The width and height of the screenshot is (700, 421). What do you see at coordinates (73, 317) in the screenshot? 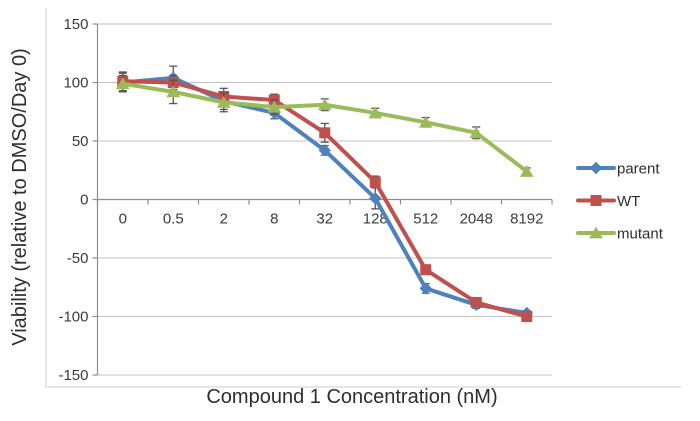
I see `y-tick-label: -100` at bounding box center [73, 317].